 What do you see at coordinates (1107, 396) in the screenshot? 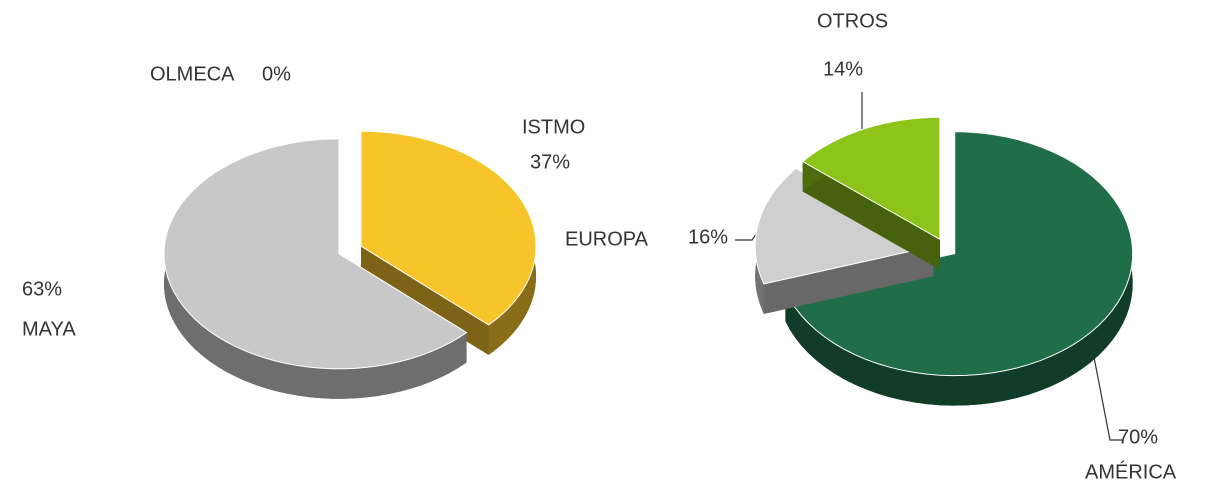
I see `leader-line` at bounding box center [1107, 396].